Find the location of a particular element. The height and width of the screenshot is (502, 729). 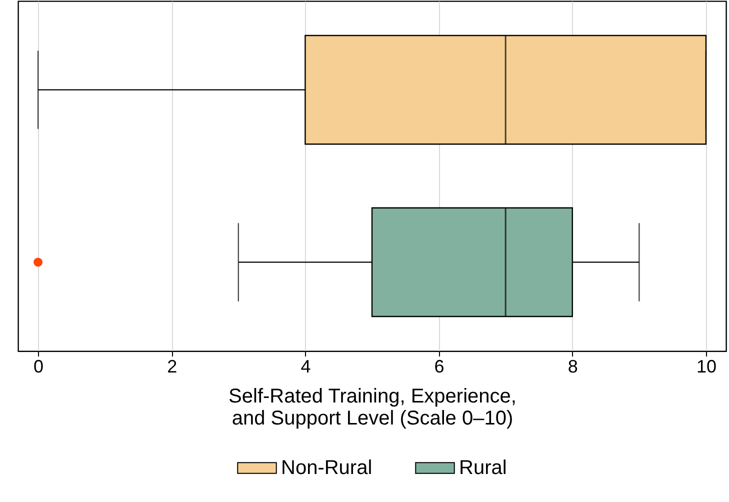

x-tick-label: 8 is located at coordinates (573, 366).